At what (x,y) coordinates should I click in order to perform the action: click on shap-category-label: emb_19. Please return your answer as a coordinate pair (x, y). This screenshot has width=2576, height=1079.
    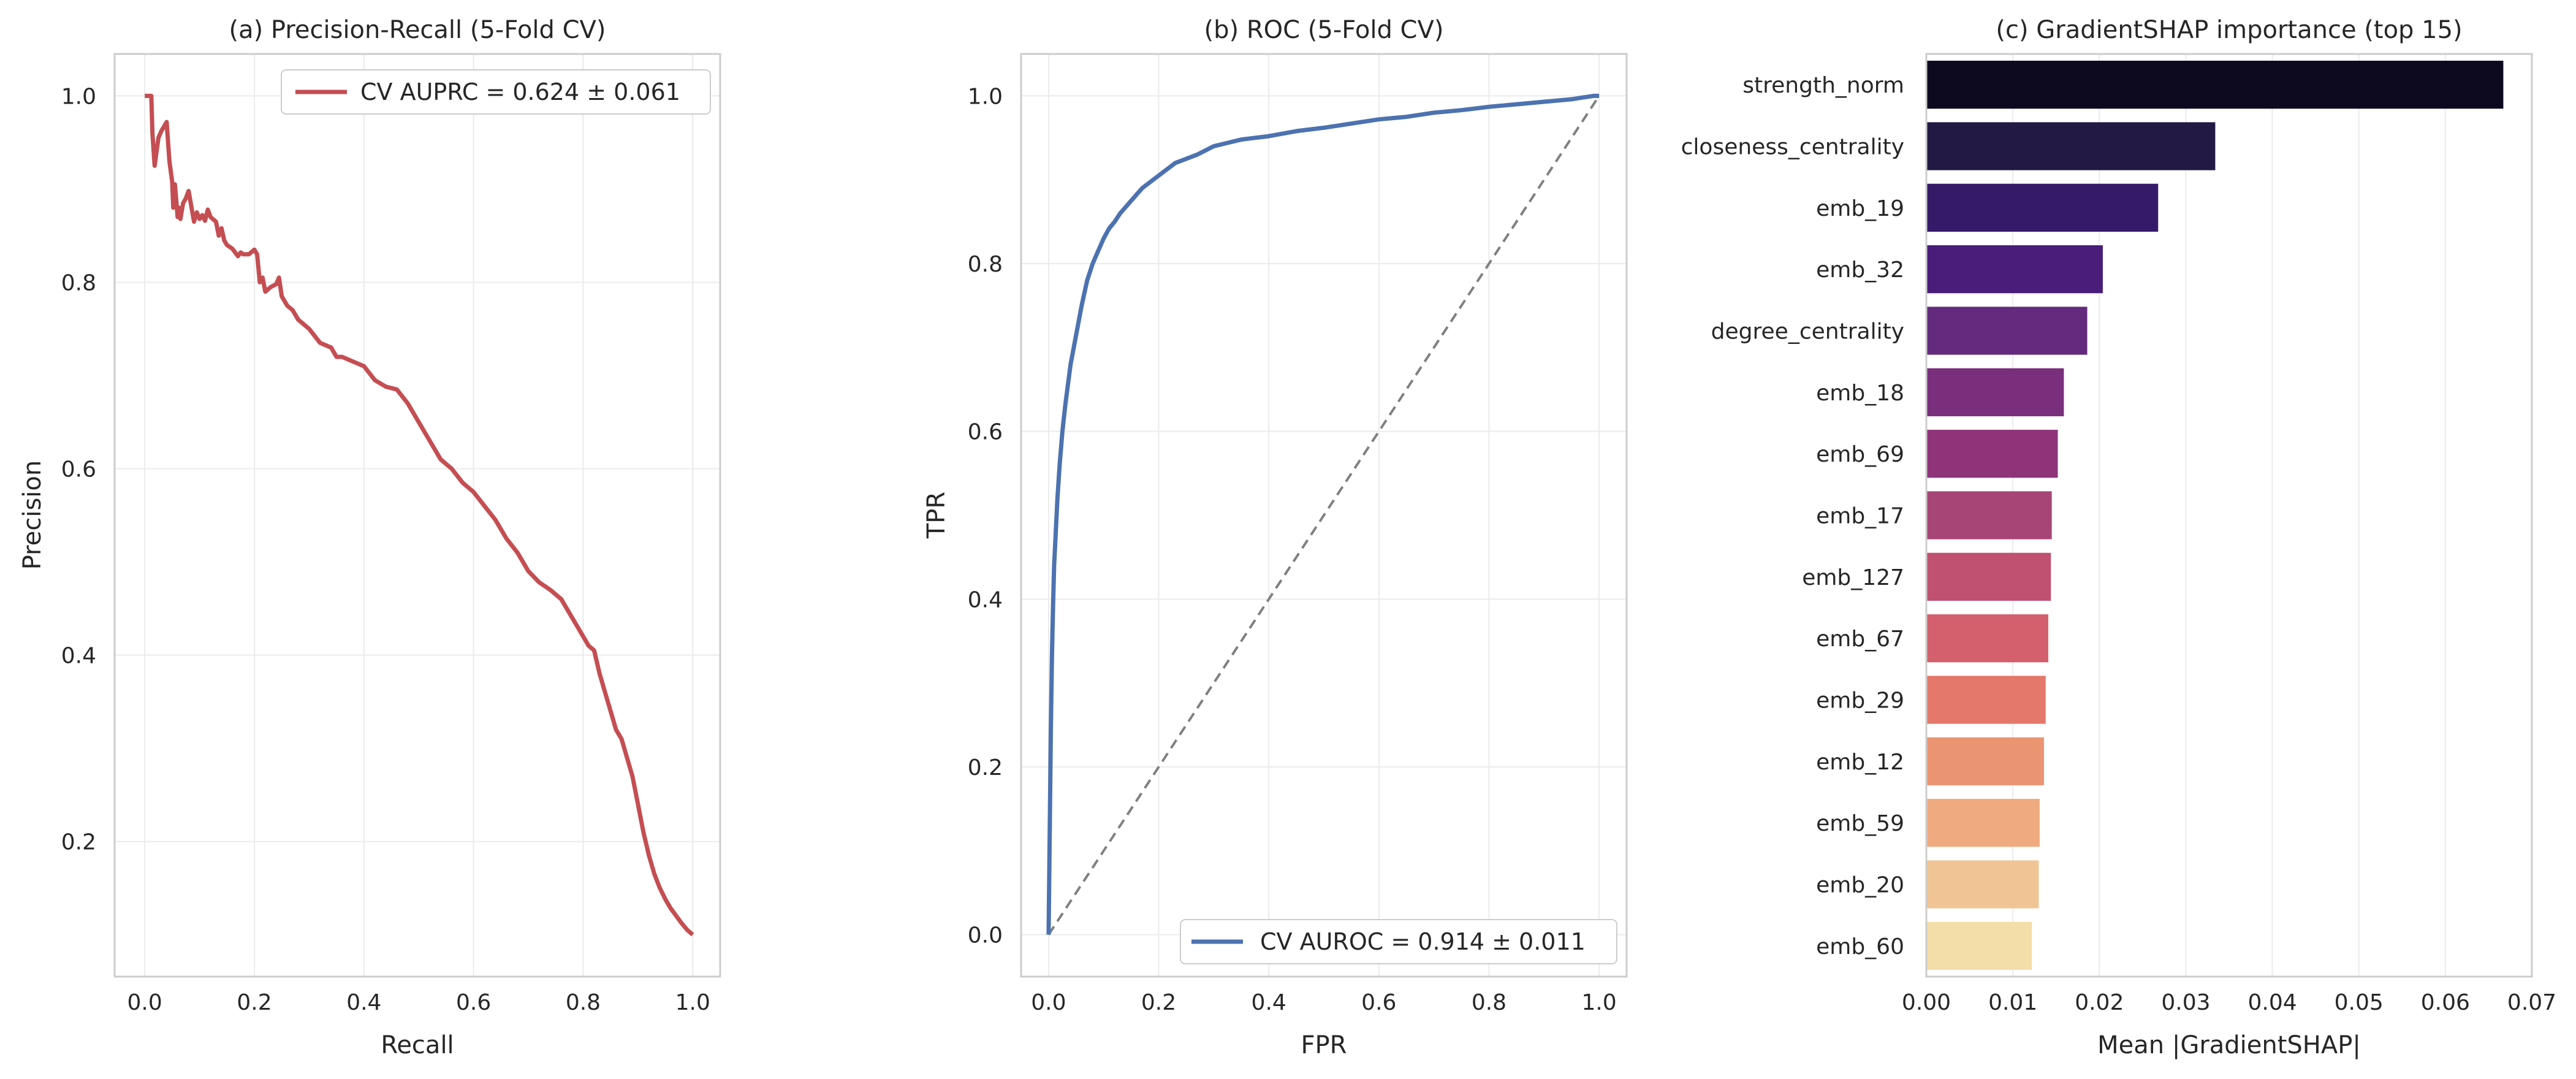
    Looking at the image, I should click on (1860, 208).